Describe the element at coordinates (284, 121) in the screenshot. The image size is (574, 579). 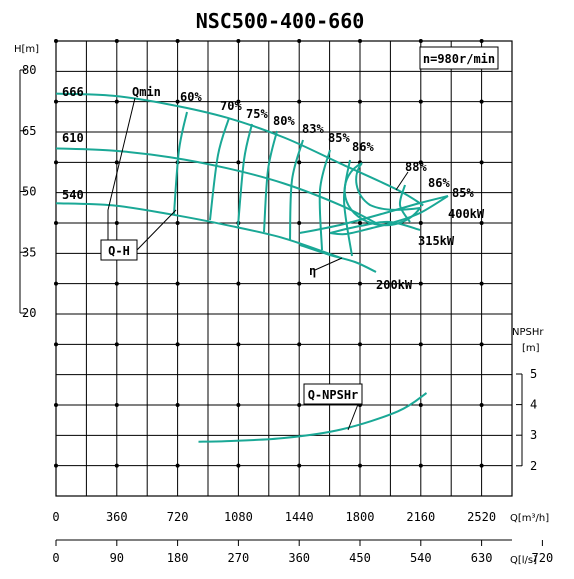
I see `eff-label-80: 80%` at that location.